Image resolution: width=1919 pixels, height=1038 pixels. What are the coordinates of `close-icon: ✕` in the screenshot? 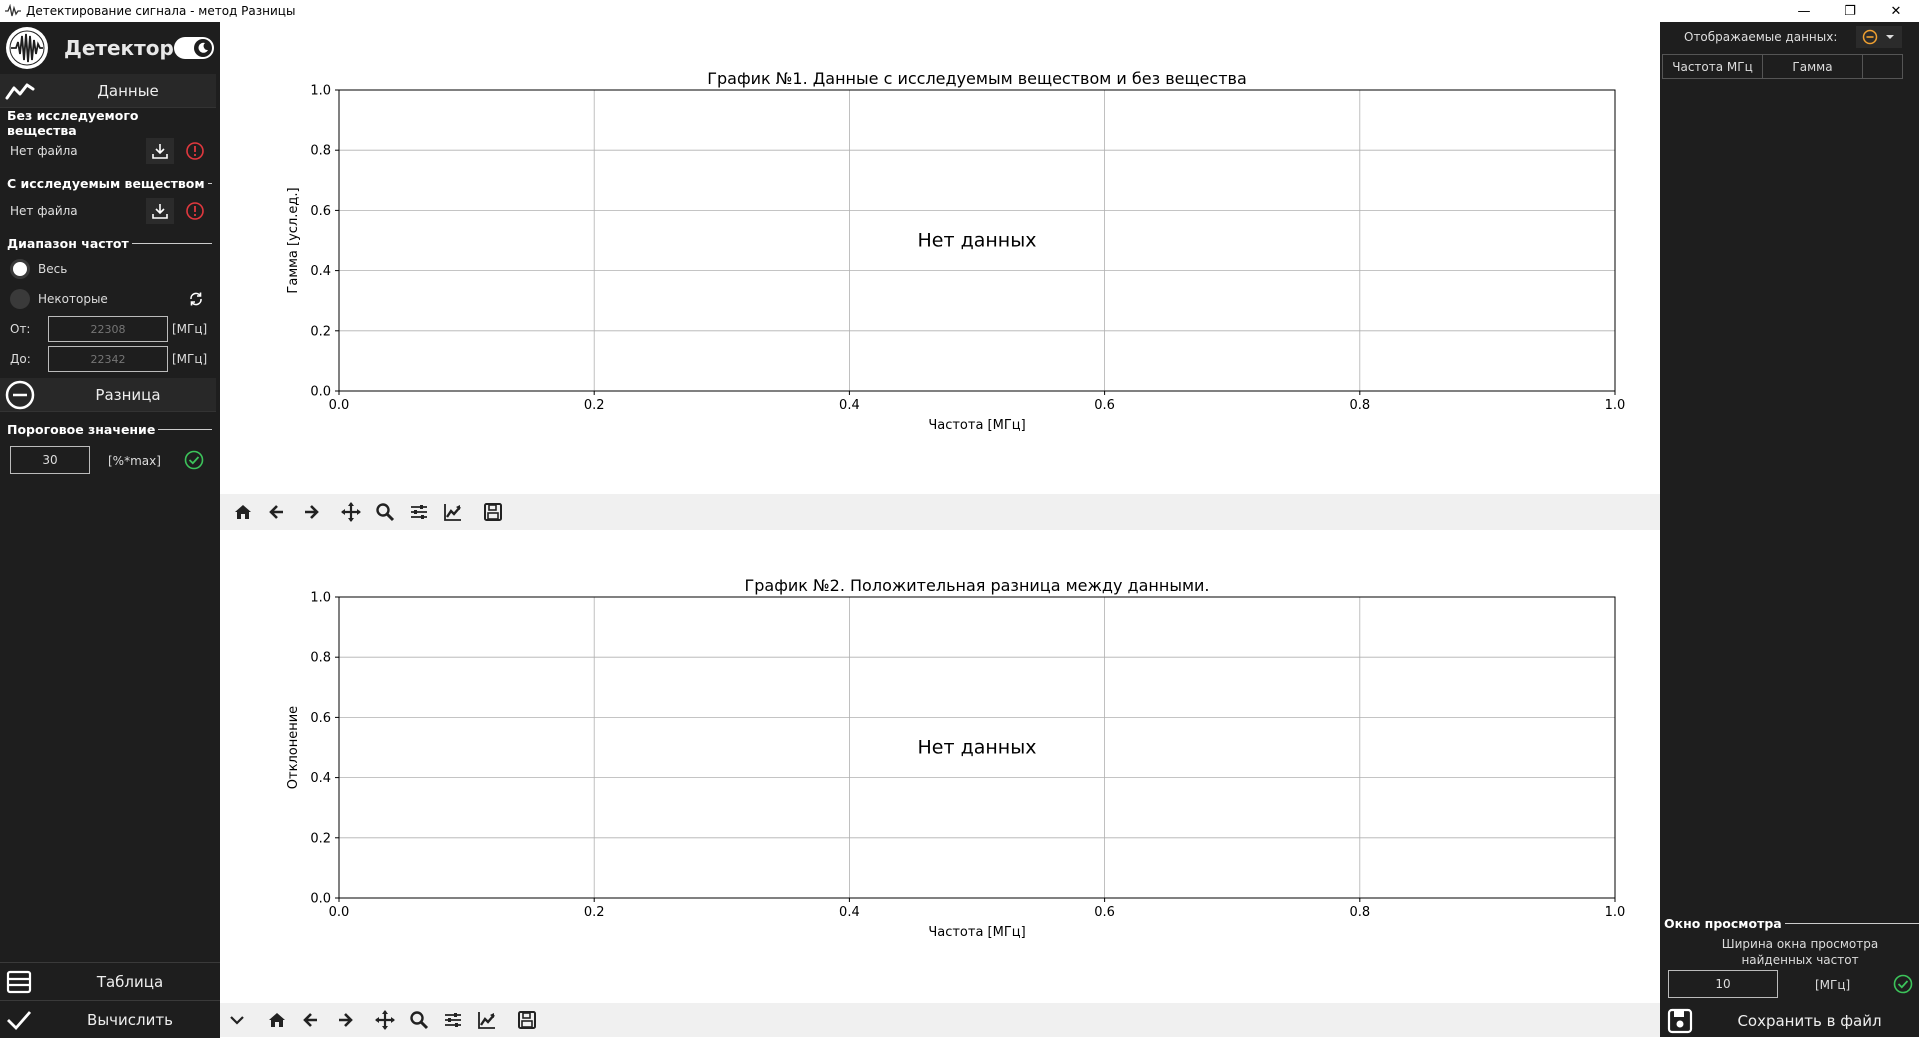 It's located at (1896, 11).